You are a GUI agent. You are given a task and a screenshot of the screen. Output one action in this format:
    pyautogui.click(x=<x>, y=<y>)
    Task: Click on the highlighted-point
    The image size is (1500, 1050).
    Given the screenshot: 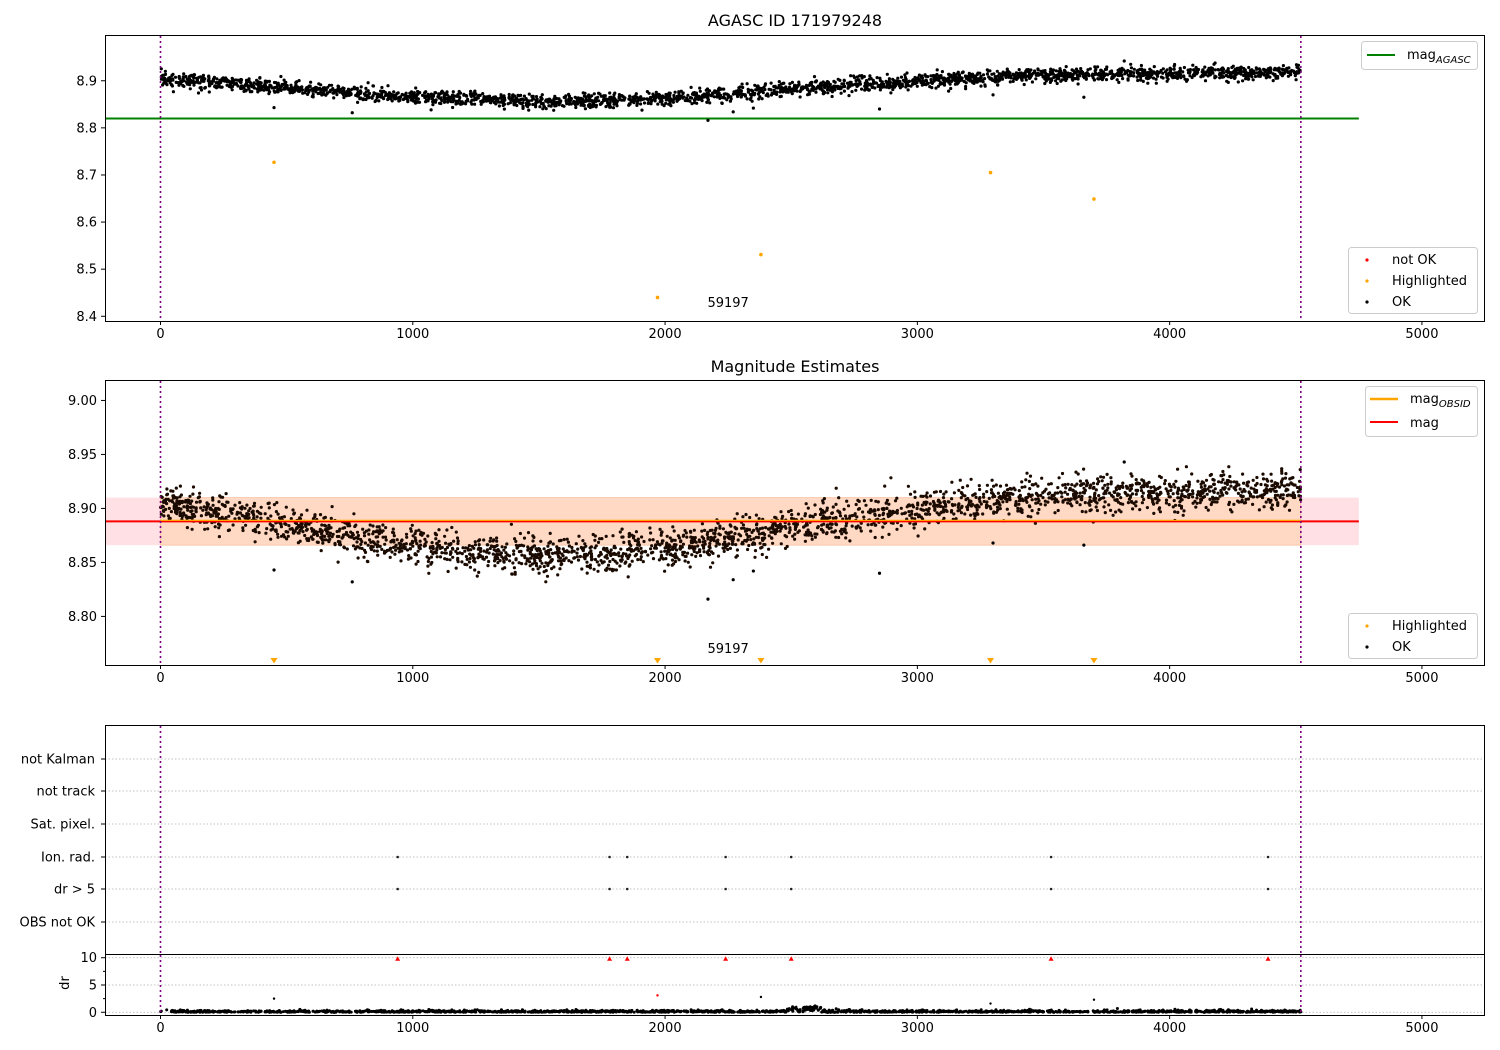 What is the action you would take?
    pyautogui.click(x=761, y=254)
    